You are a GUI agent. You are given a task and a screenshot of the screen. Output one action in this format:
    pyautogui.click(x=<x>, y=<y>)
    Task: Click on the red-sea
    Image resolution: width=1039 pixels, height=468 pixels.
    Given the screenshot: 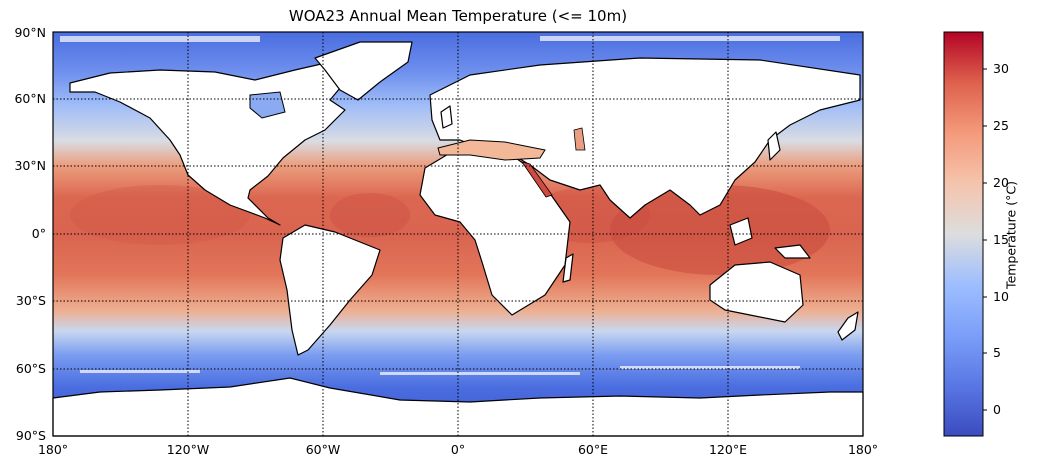 What is the action you would take?
    pyautogui.click(x=537, y=179)
    